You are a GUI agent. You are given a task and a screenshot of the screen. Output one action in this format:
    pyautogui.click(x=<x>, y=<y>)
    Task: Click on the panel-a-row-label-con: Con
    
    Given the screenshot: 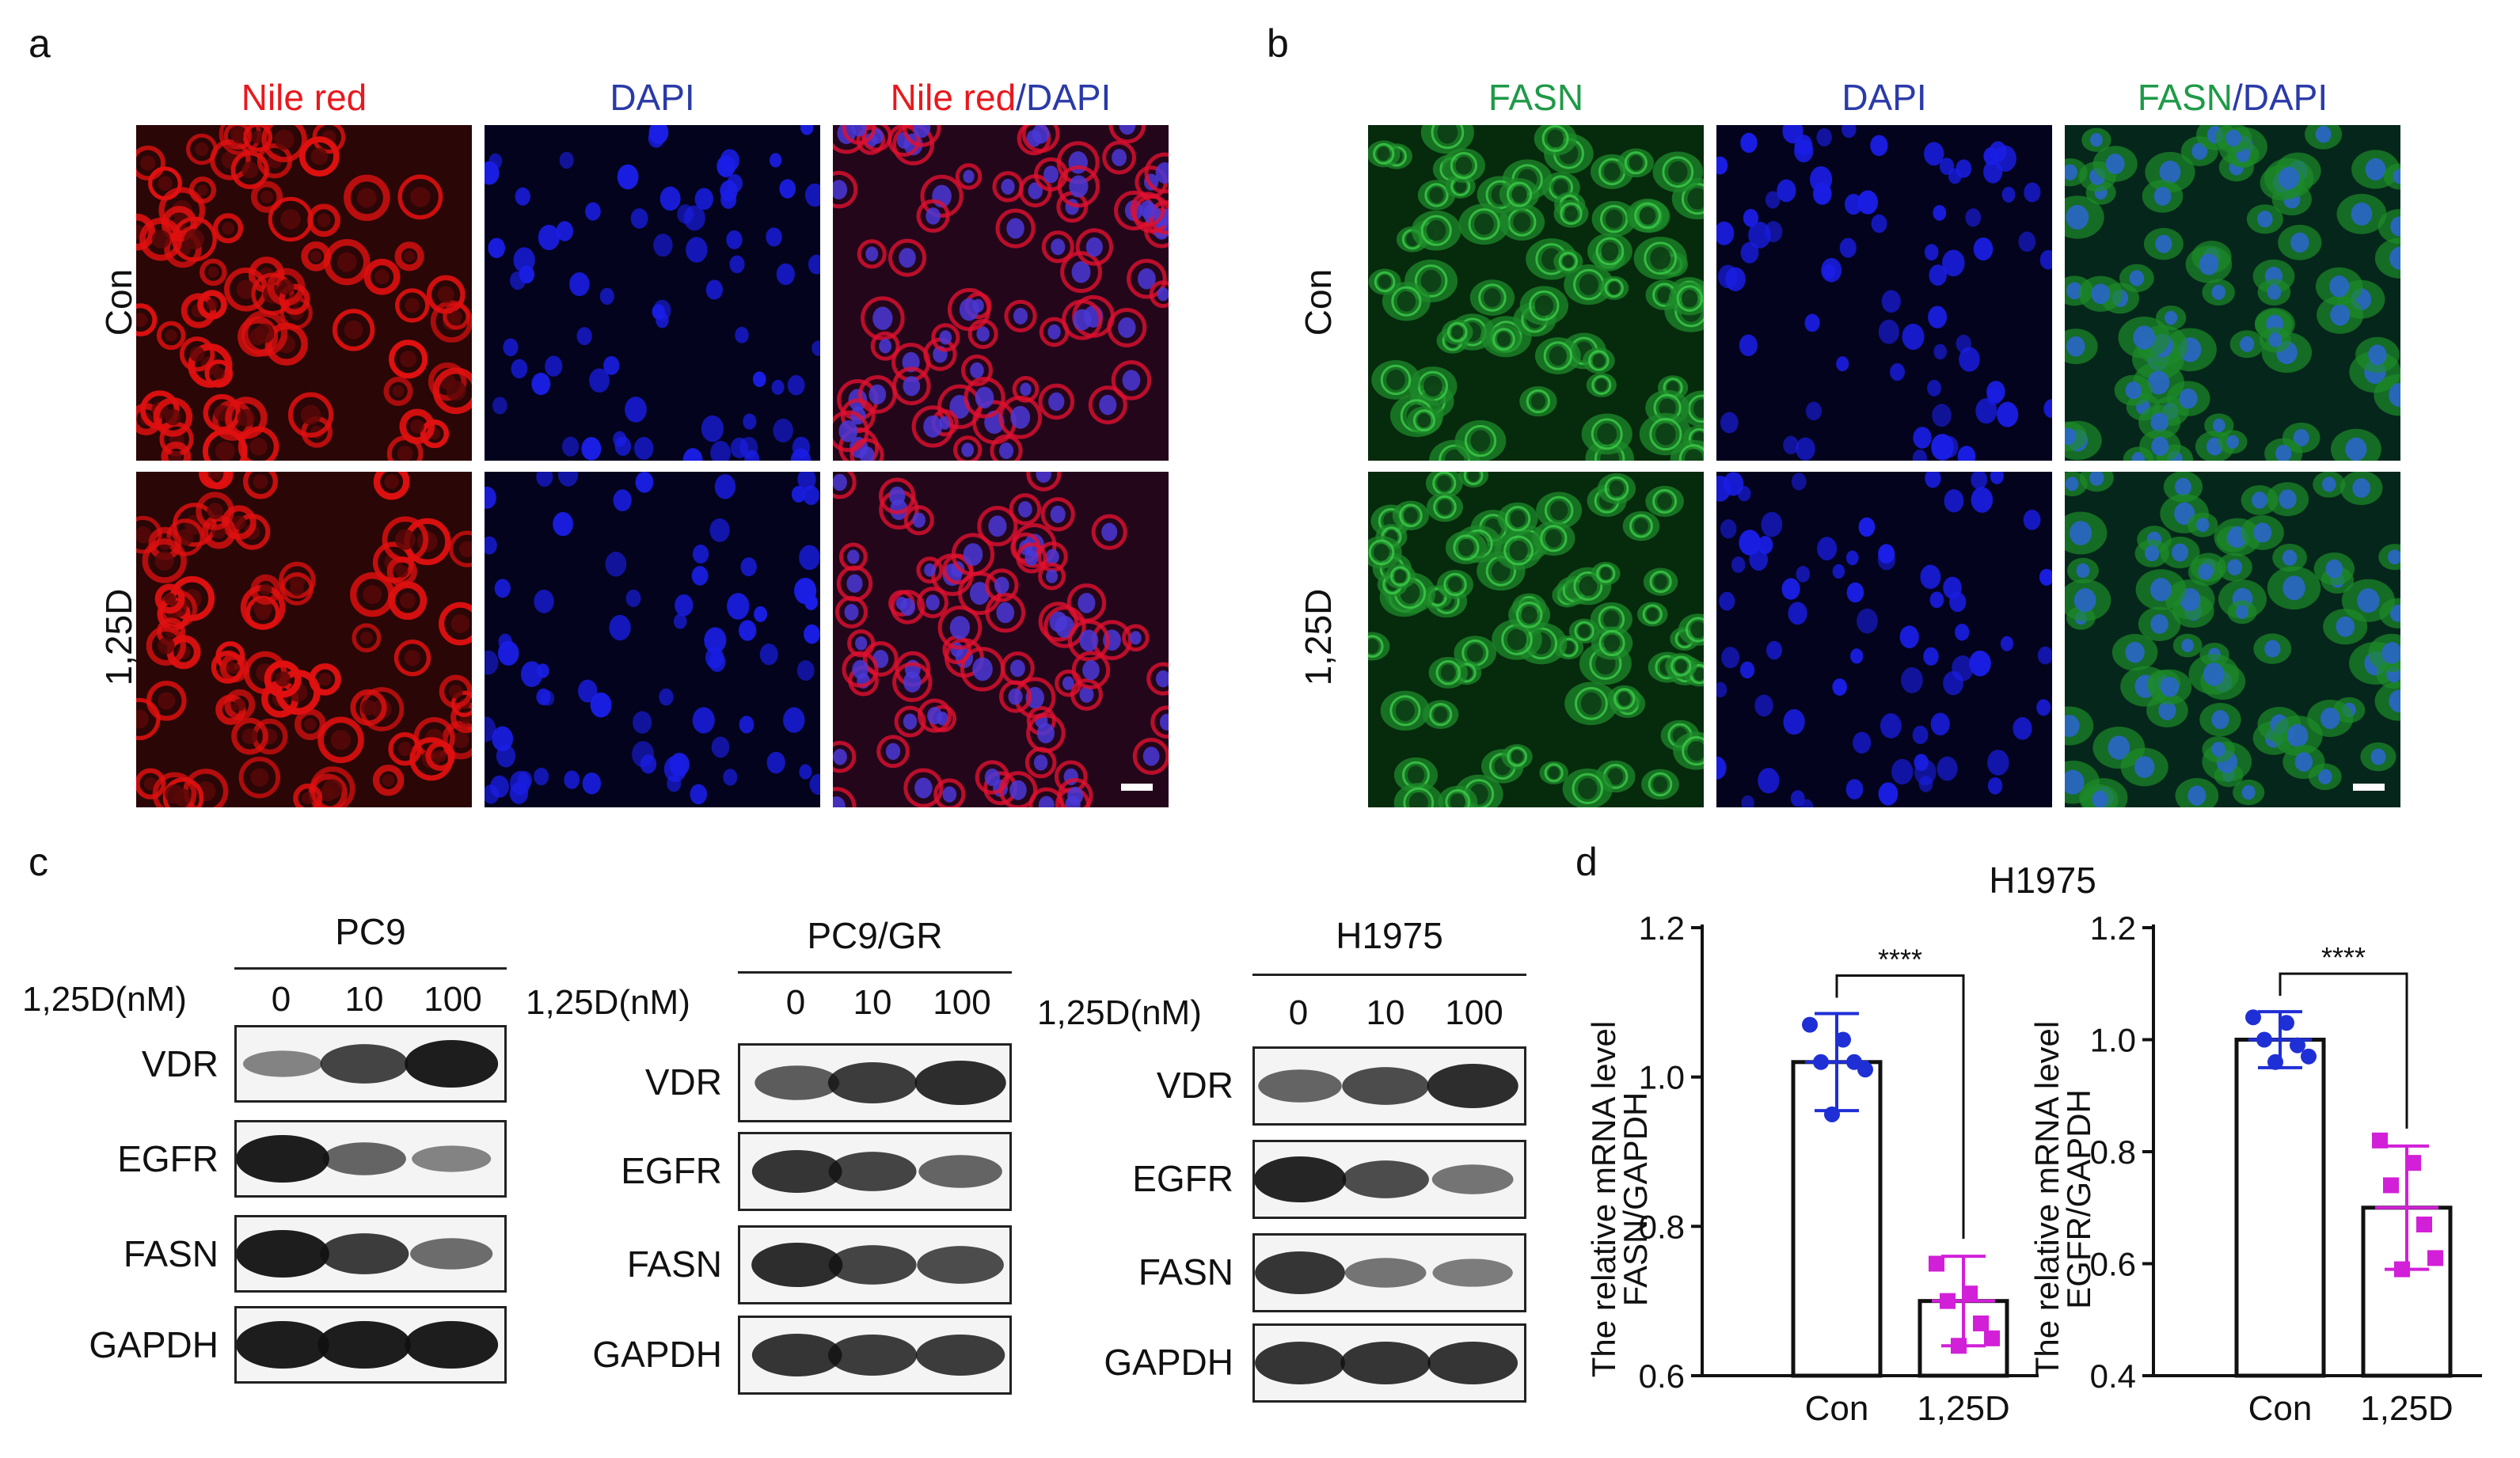 What is the action you would take?
    pyautogui.click(x=118, y=302)
    